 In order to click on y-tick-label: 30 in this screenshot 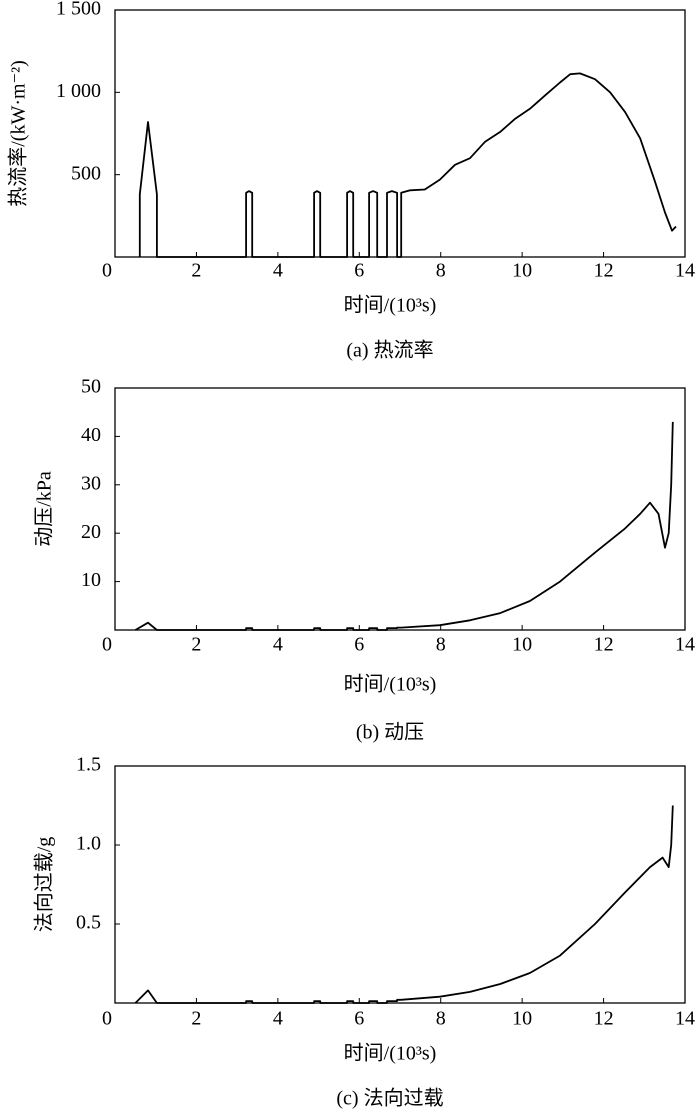, I will do `click(91, 483)`.